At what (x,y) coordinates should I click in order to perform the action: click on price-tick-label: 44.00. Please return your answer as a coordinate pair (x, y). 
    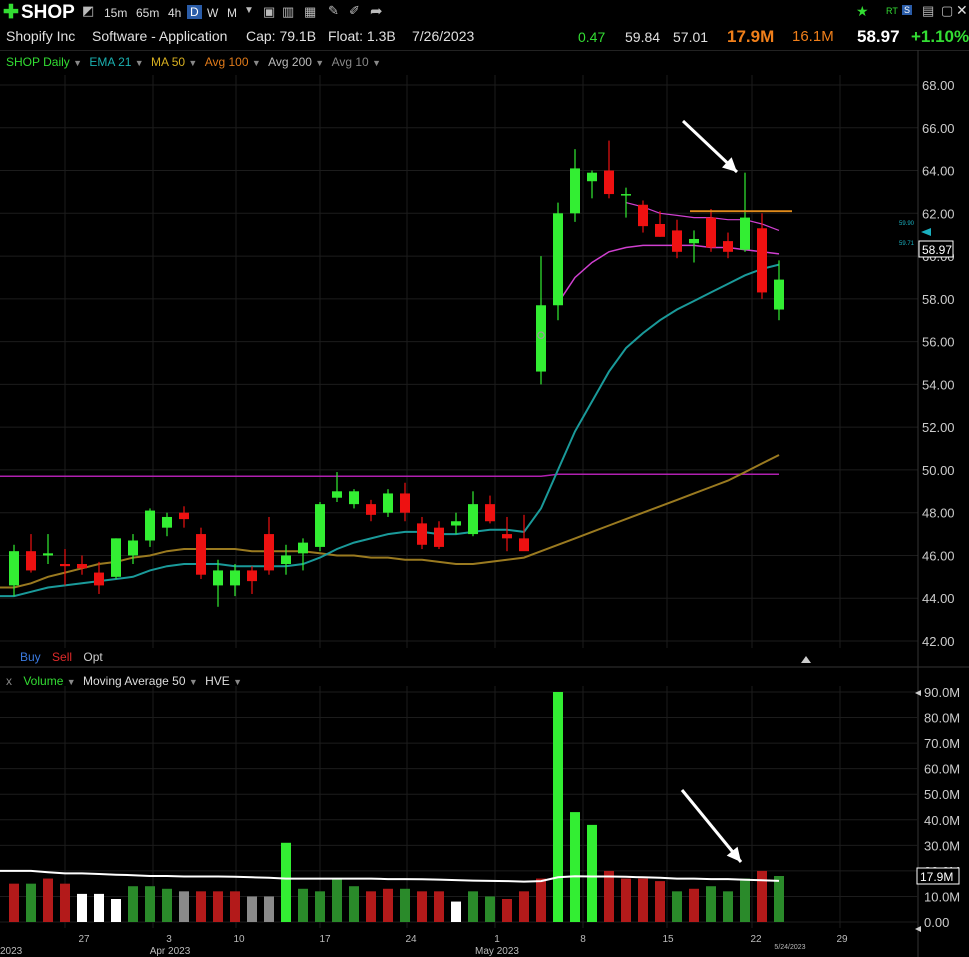
    Looking at the image, I should click on (938, 598).